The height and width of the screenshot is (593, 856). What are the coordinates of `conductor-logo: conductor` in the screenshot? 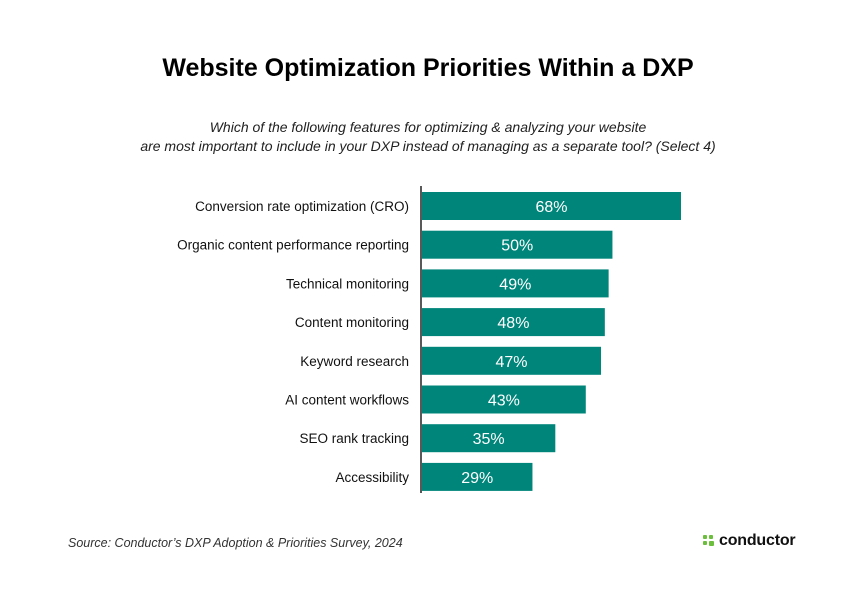 It's located at (749, 541).